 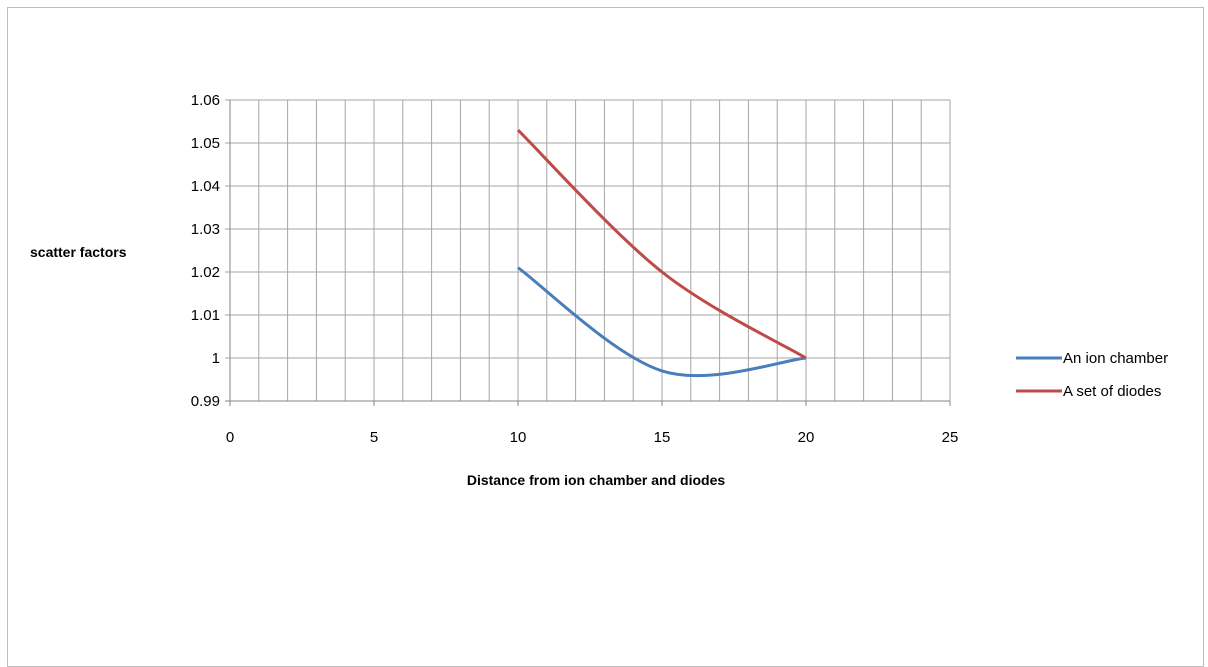 What do you see at coordinates (205, 100) in the screenshot?
I see `y-tick-label: 1.06` at bounding box center [205, 100].